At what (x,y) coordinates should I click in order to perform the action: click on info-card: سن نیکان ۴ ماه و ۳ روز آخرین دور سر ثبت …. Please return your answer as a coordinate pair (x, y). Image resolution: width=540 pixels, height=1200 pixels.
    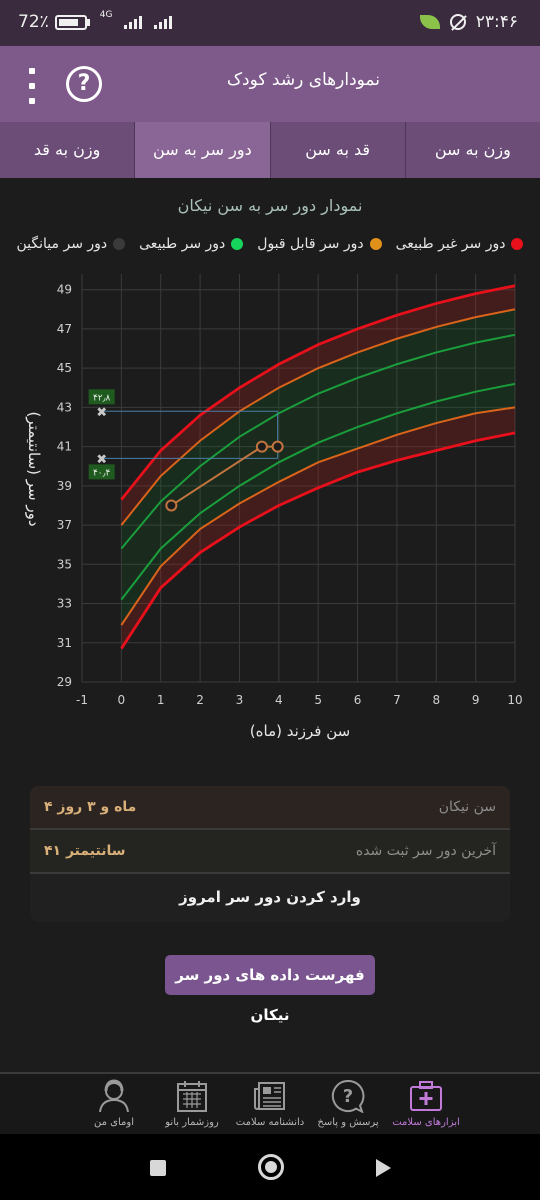
    Looking at the image, I should click on (270, 854).